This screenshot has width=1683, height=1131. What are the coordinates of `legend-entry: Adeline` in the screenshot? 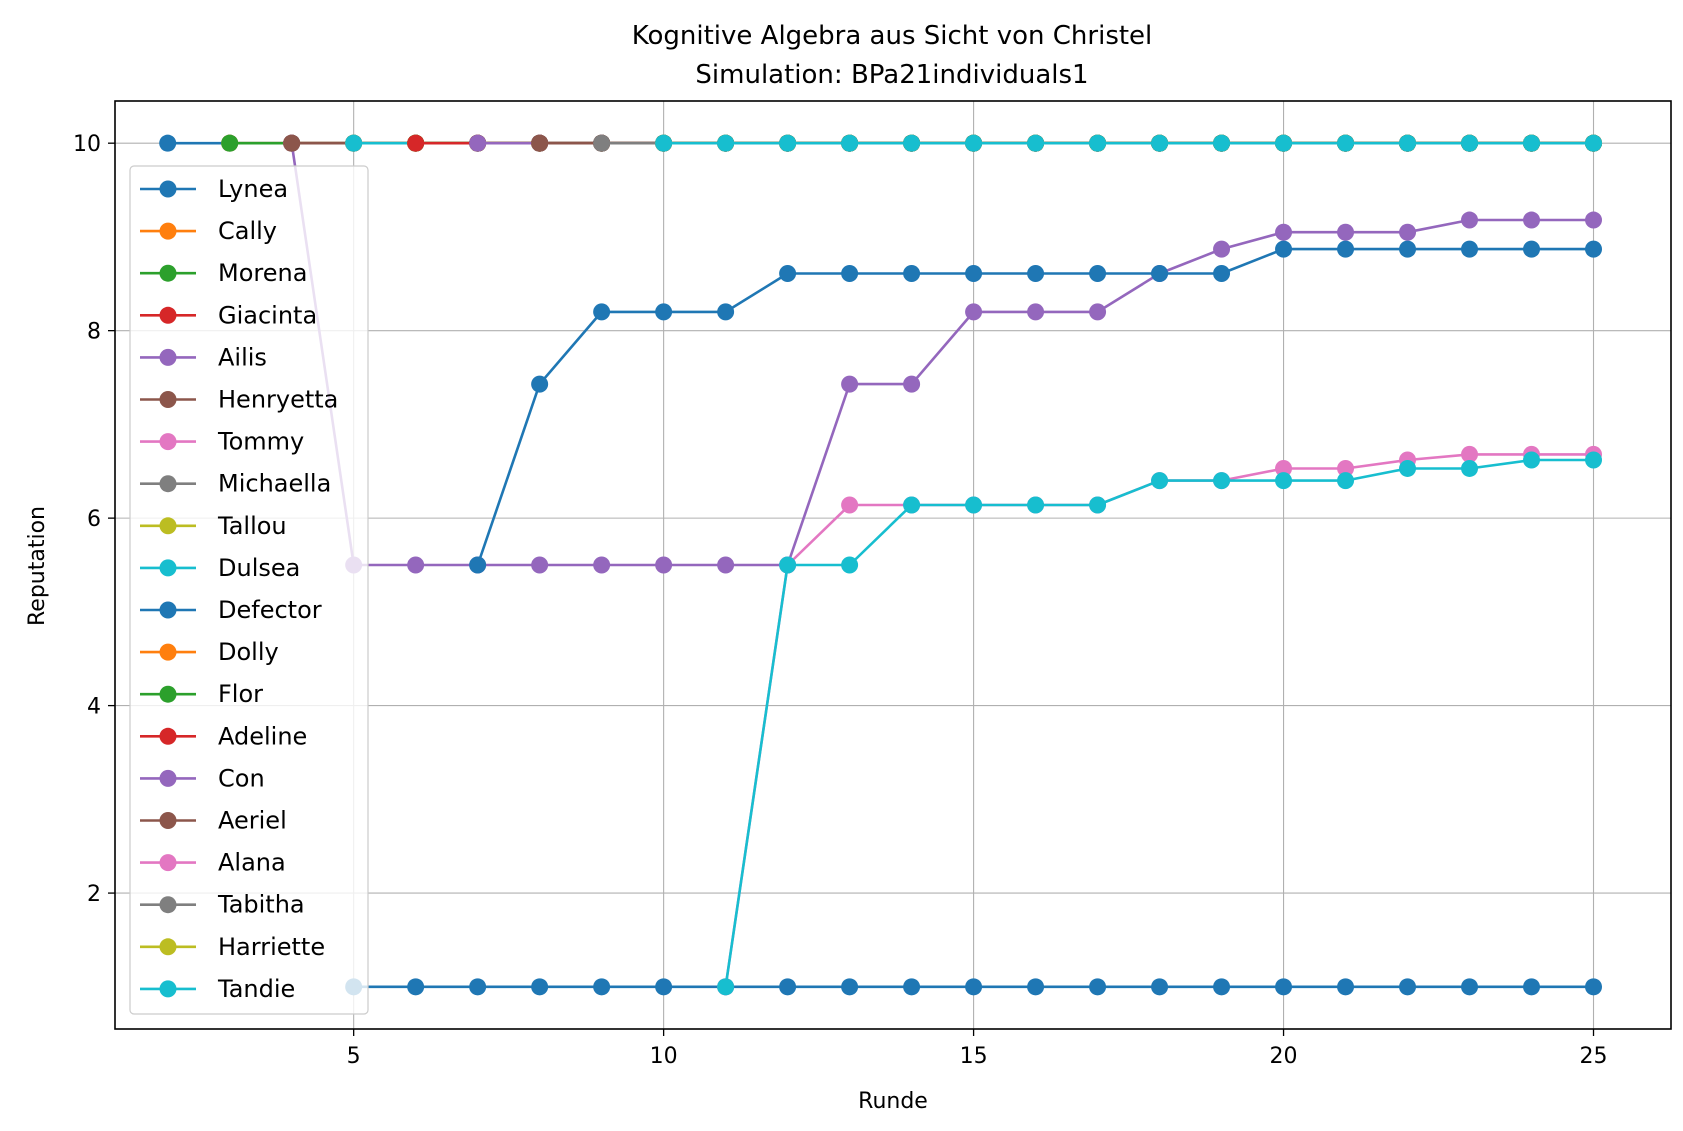 It's located at (223, 736).